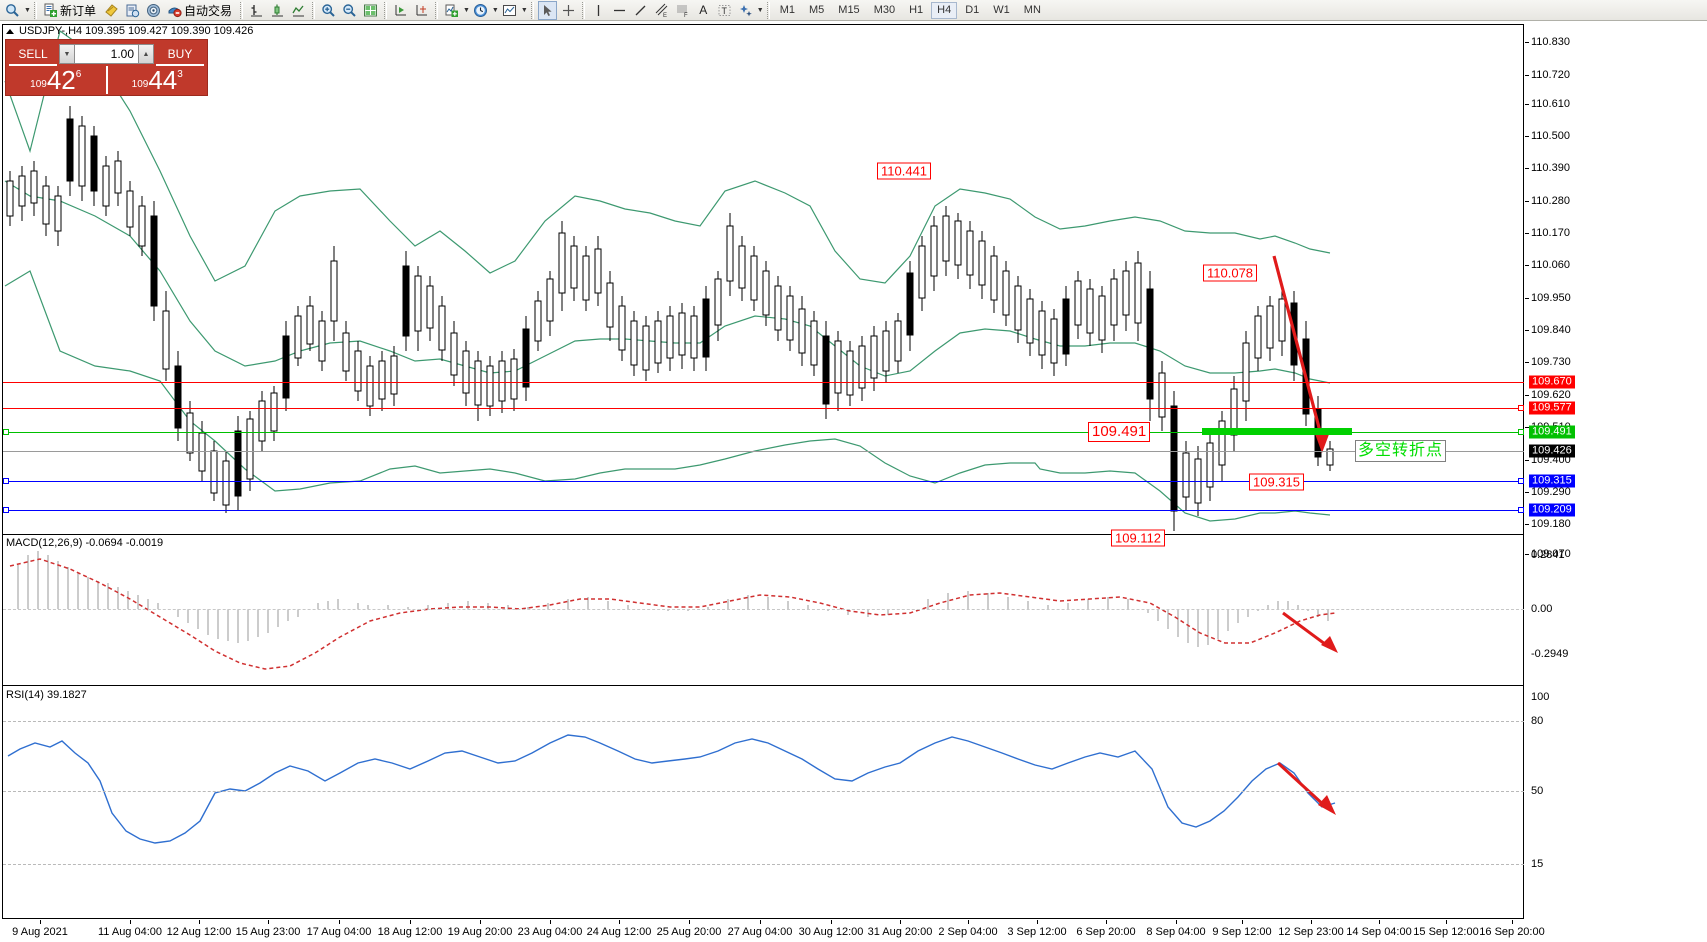  I want to click on collapse-triangle-icon, so click(10, 31).